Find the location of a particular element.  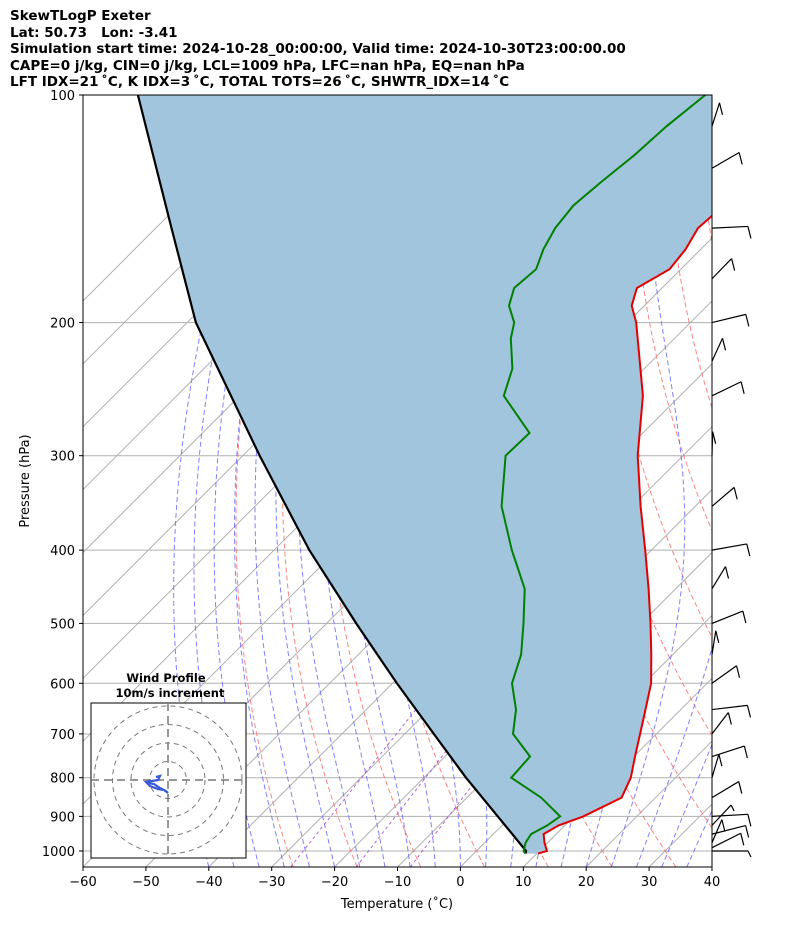

x-tick-label: −50 is located at coordinates (145, 882).